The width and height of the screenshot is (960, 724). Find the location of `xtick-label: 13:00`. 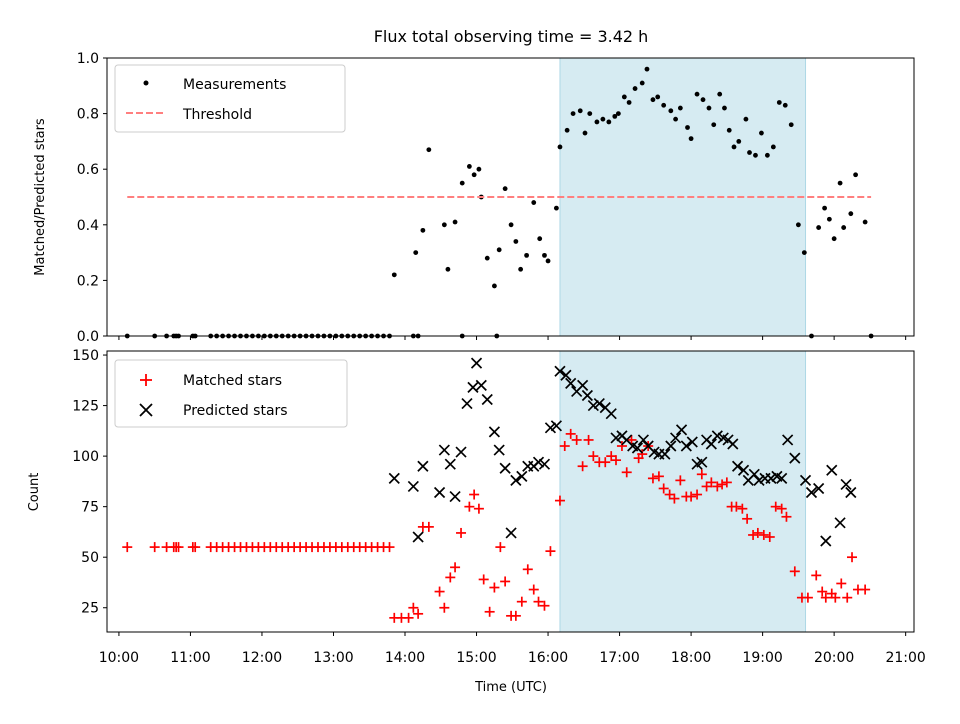

xtick-label: 13:00 is located at coordinates (333, 658).